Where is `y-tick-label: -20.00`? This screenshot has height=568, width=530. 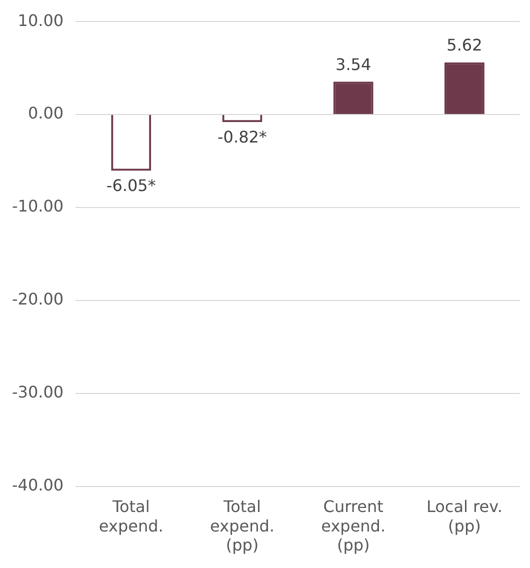 y-tick-label: -20.00 is located at coordinates (38, 299).